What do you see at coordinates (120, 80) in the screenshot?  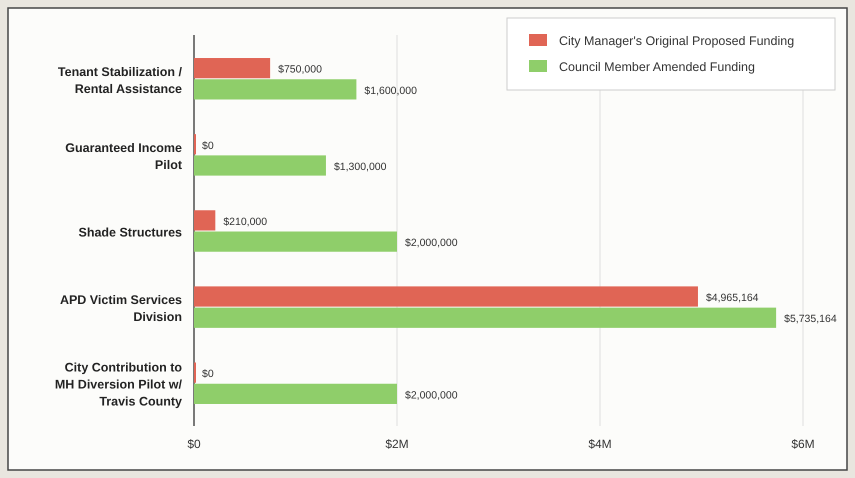 I see `y-tick-label: Tenant Stabilization / Rental Assistance` at bounding box center [120, 80].